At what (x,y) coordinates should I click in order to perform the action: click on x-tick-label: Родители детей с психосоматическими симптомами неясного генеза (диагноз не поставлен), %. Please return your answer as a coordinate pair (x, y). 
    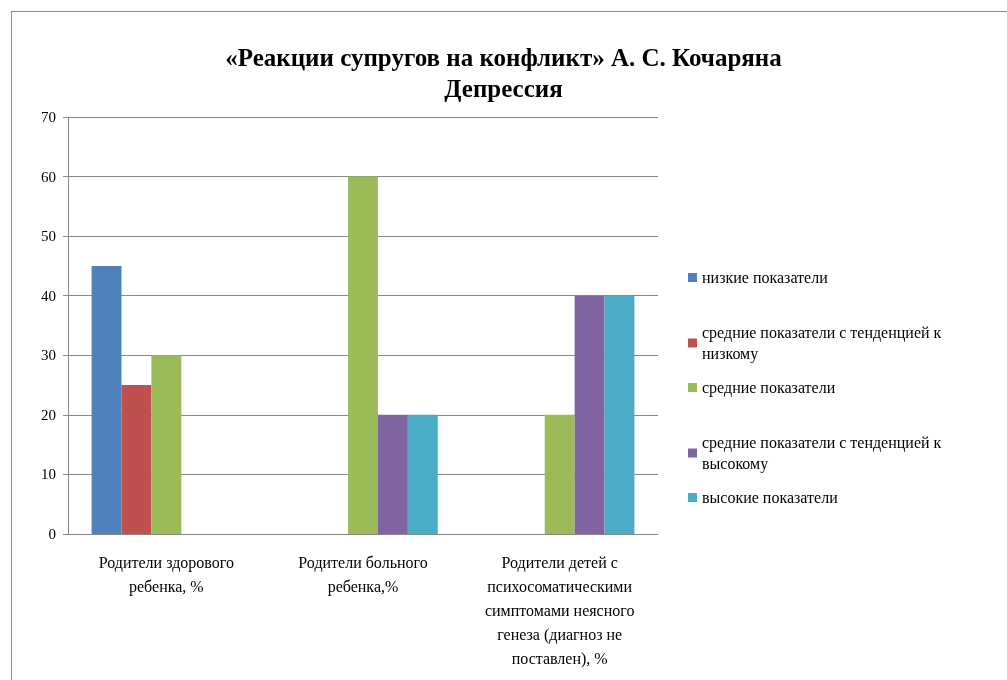
    Looking at the image, I should click on (559, 610).